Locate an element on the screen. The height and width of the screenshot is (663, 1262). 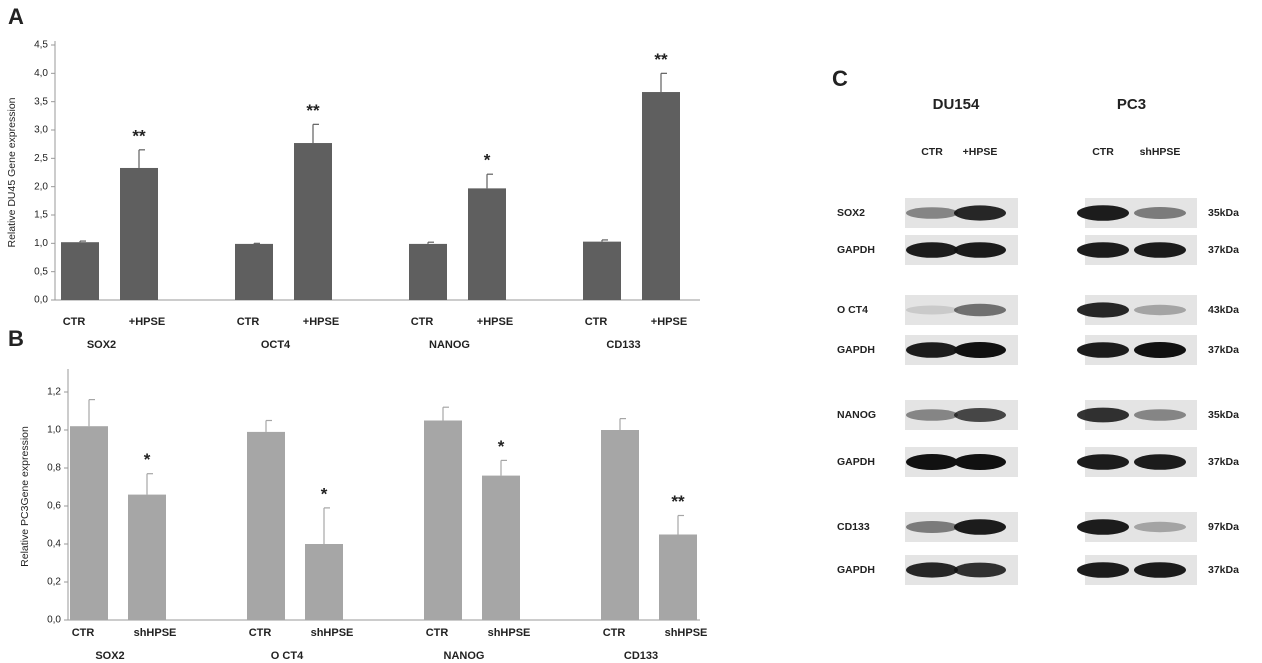
group-label: O CT4 is located at coordinates (287, 656).